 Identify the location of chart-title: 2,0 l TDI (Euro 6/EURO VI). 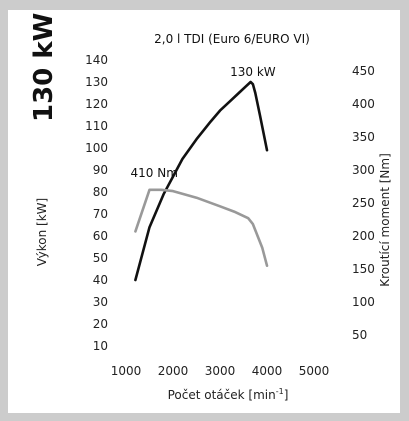
(232, 39).